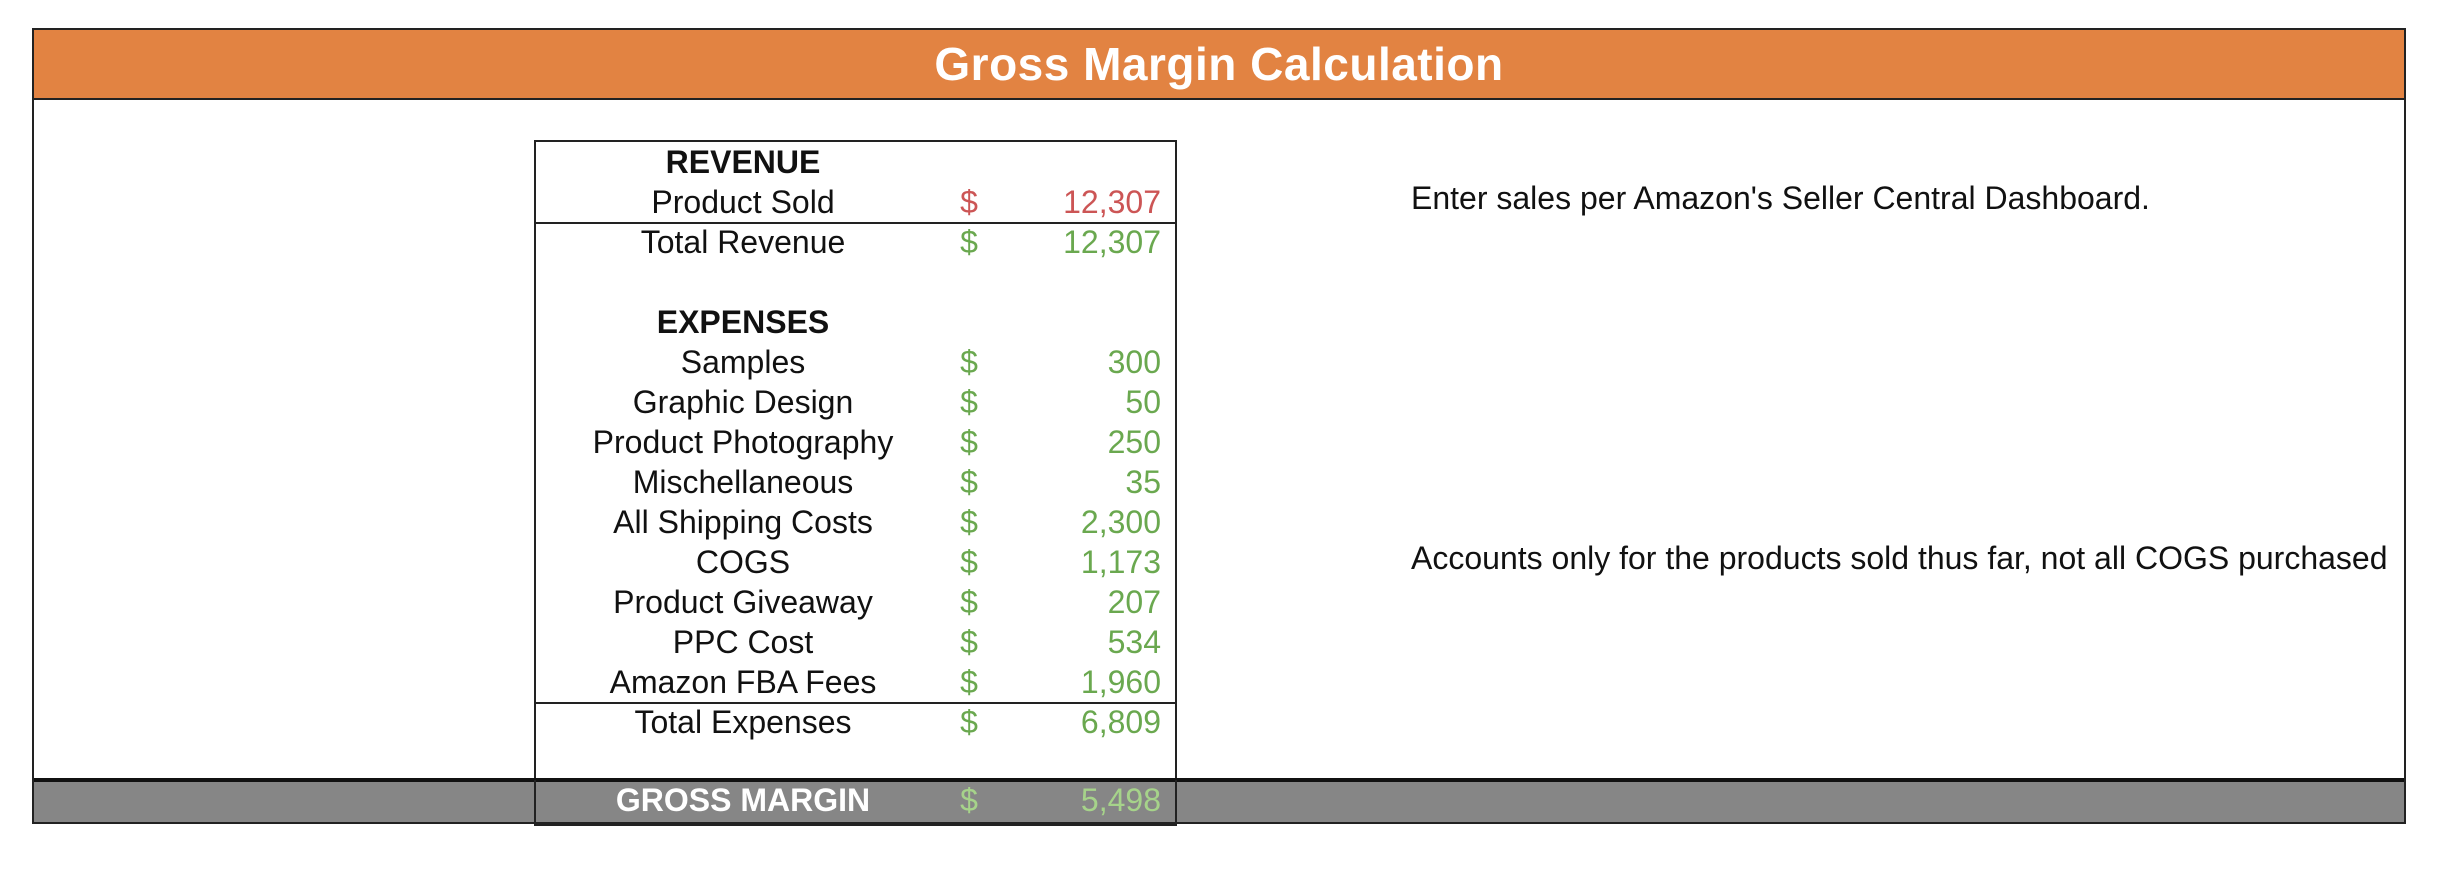 The image size is (2438, 878). Describe the element at coordinates (743, 800) in the screenshot. I see `gross-margin-label: GROSS MARGIN` at that location.